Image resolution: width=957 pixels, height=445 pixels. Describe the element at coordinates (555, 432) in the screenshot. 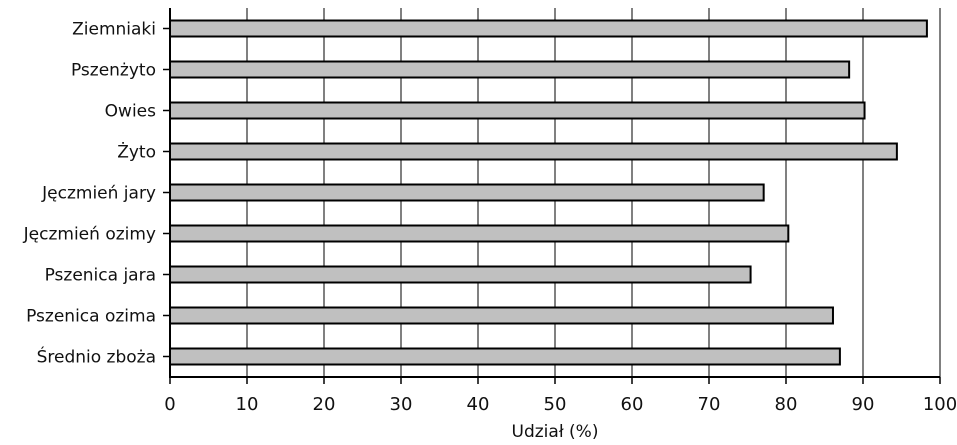

I see `x-axis-title: Udział (%)` at that location.